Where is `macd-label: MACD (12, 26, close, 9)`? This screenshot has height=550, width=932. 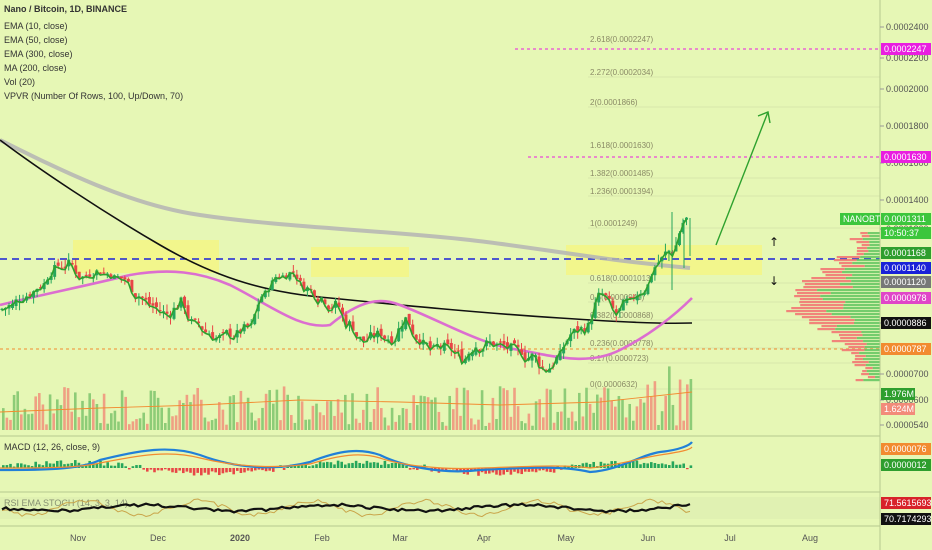
macd-label: MACD (12, 26, close, 9) is located at coordinates (52, 447).